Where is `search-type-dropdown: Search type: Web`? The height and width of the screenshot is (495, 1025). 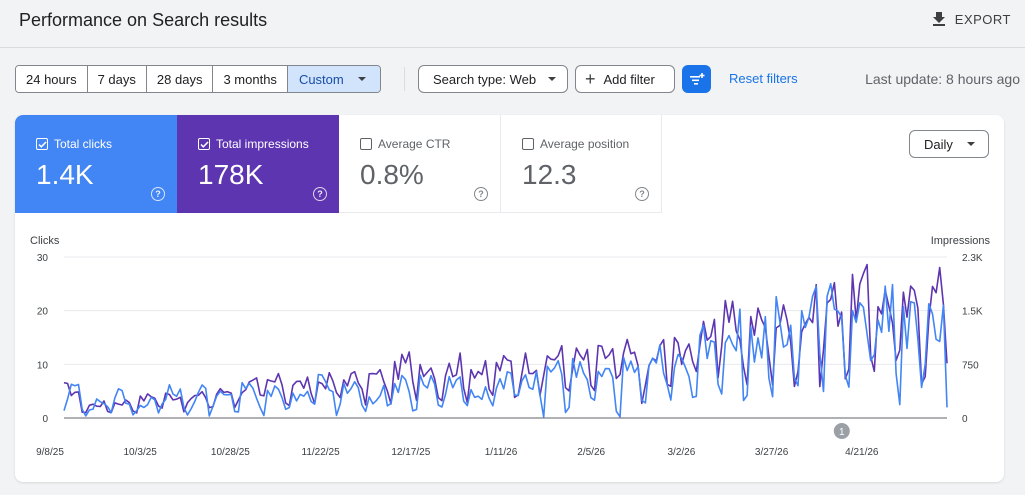
search-type-dropdown: Search type: Web is located at coordinates (493, 79).